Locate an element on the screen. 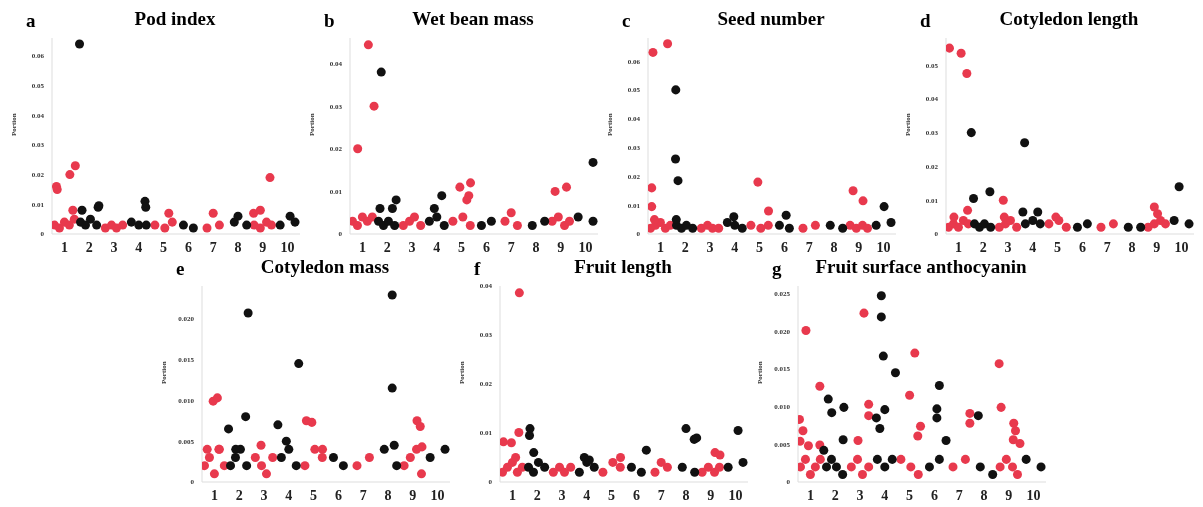 Image resolution: width=1203 pixels, height=507 pixels. text: g is located at coordinates (777, 269).